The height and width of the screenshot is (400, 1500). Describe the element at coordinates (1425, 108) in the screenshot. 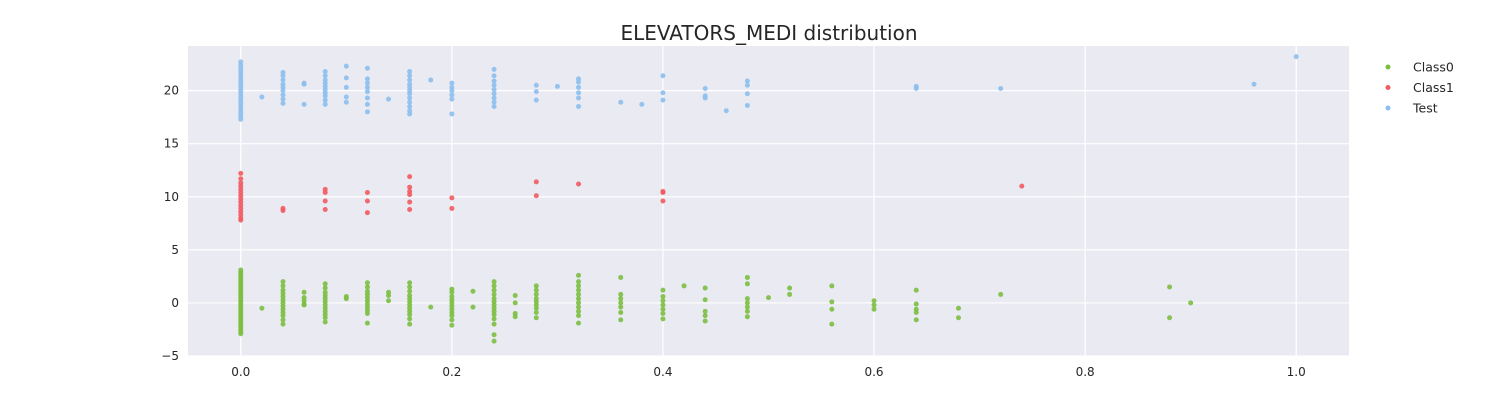

I see `legend-label: Test` at that location.